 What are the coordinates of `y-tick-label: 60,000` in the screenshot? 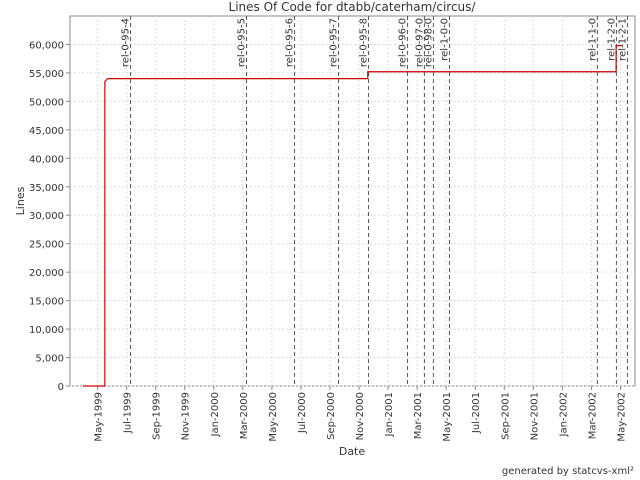 It's located at (46, 45).